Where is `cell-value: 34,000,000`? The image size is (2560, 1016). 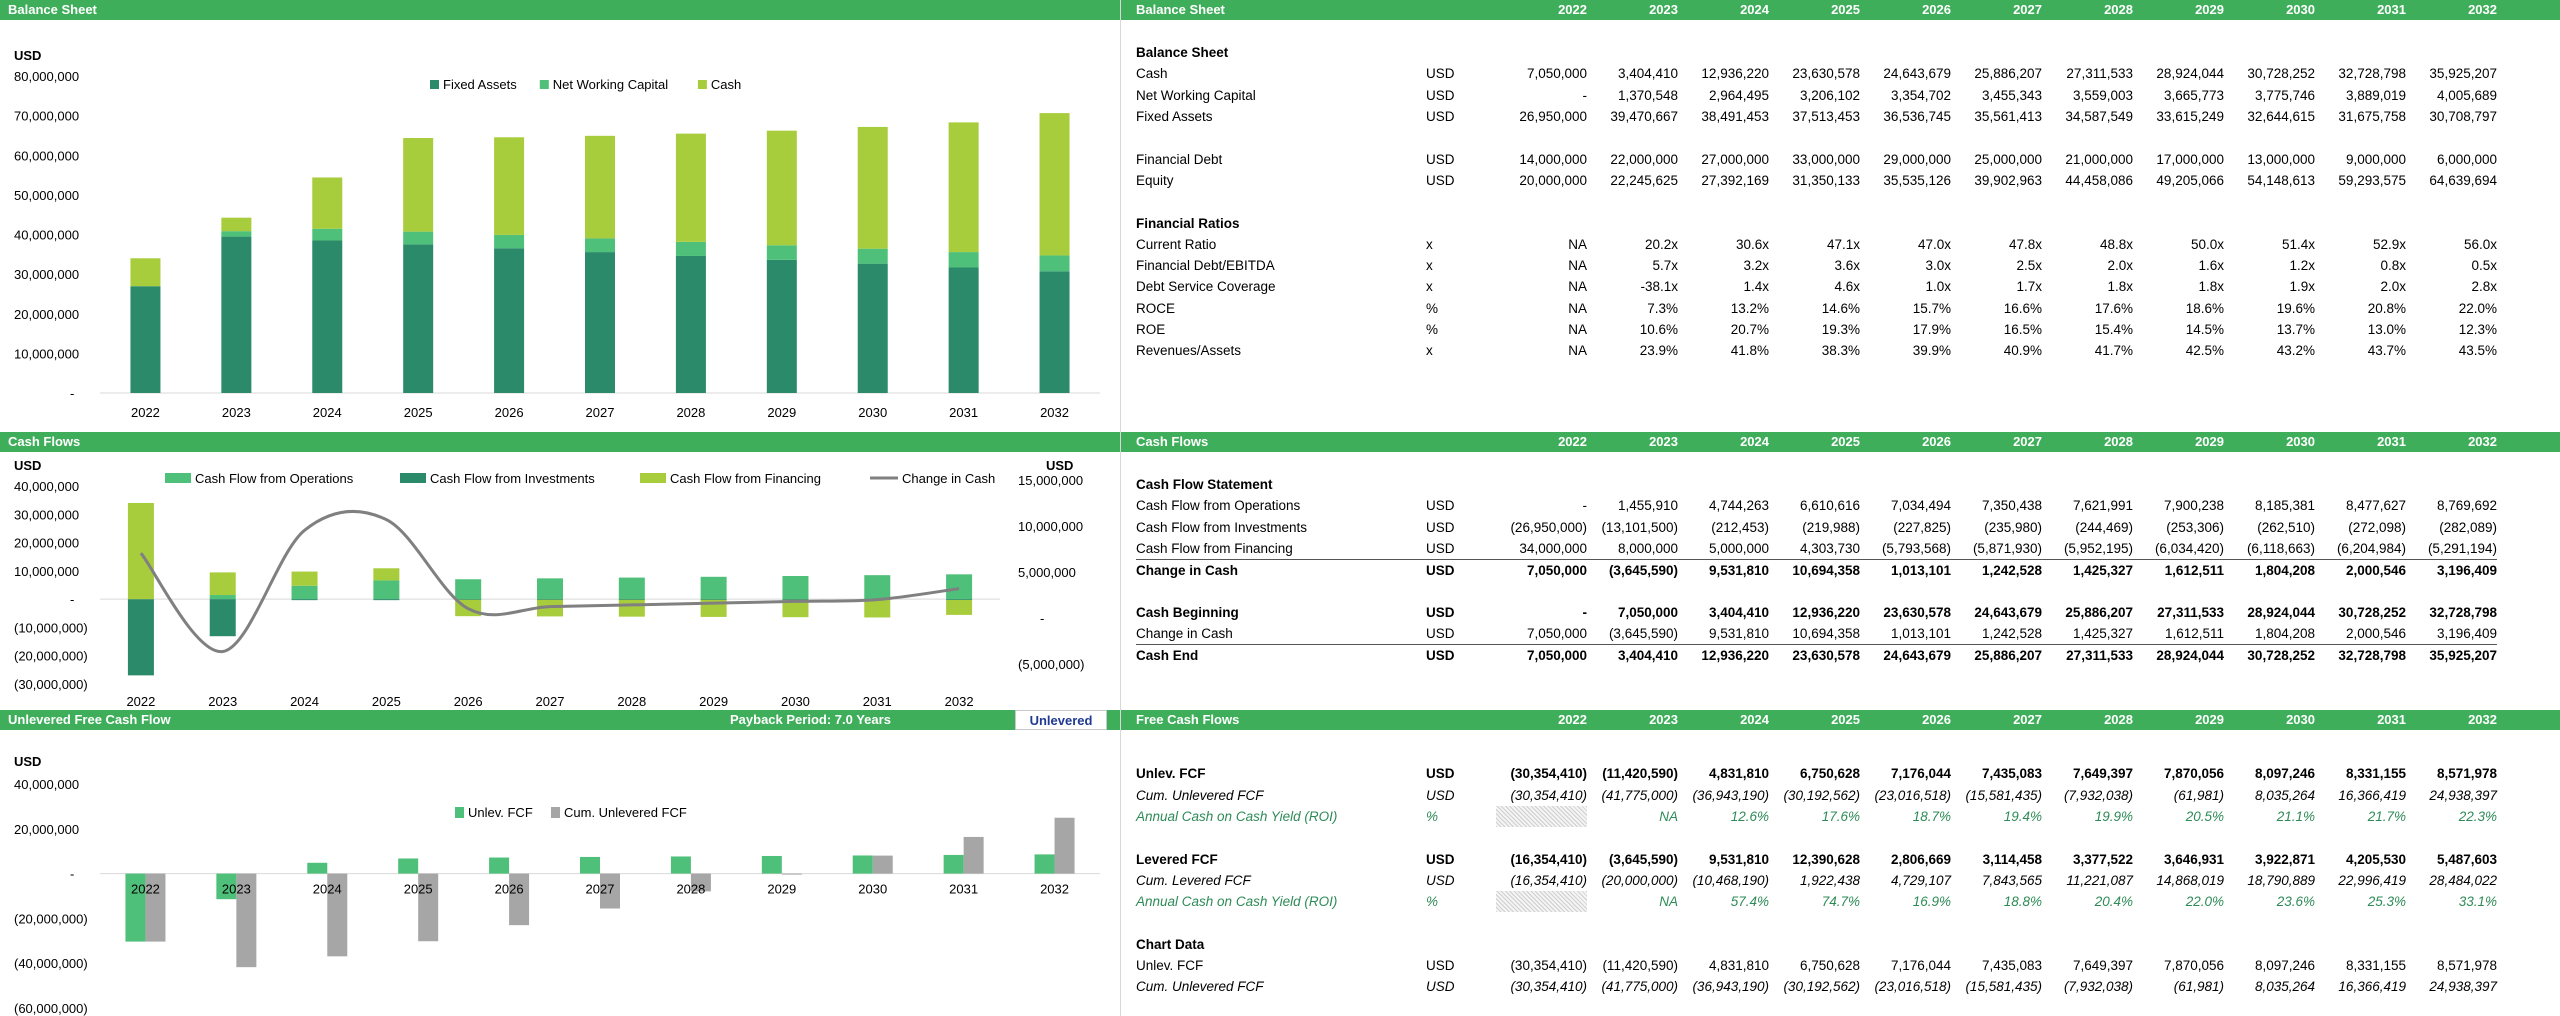 cell-value: 34,000,000 is located at coordinates (1553, 548).